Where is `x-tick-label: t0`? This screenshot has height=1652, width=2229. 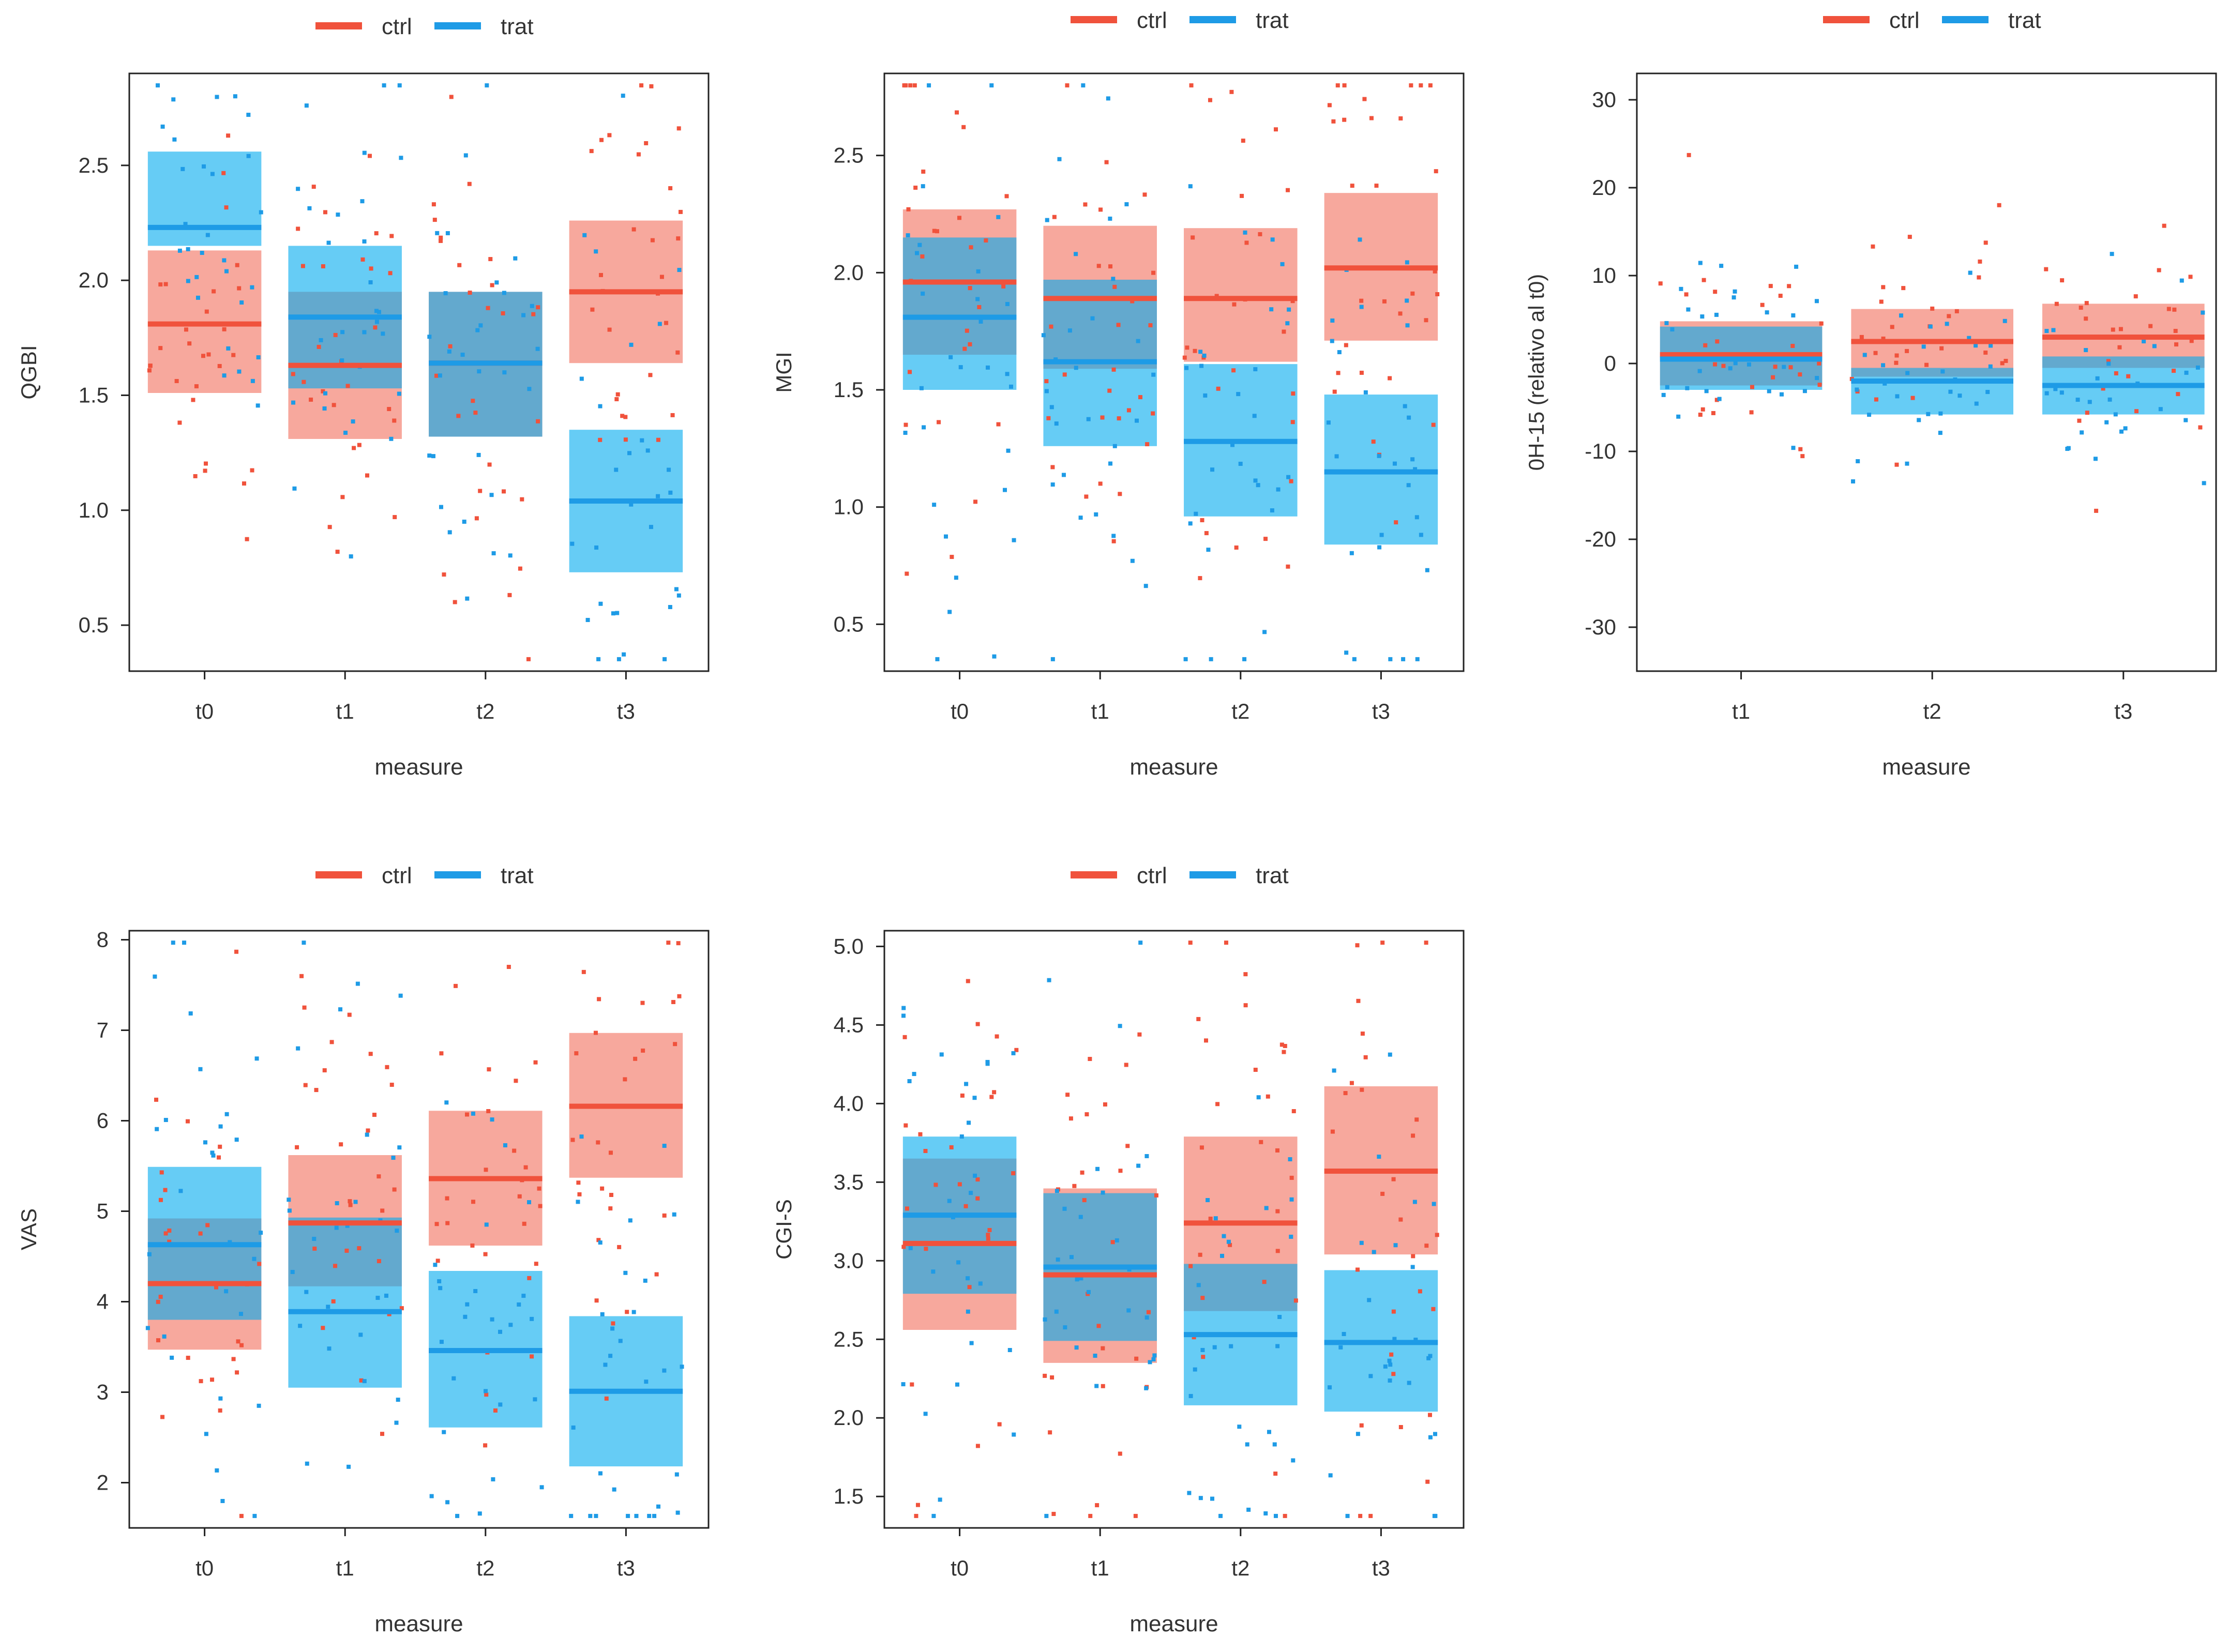 x-tick-label: t0 is located at coordinates (960, 711).